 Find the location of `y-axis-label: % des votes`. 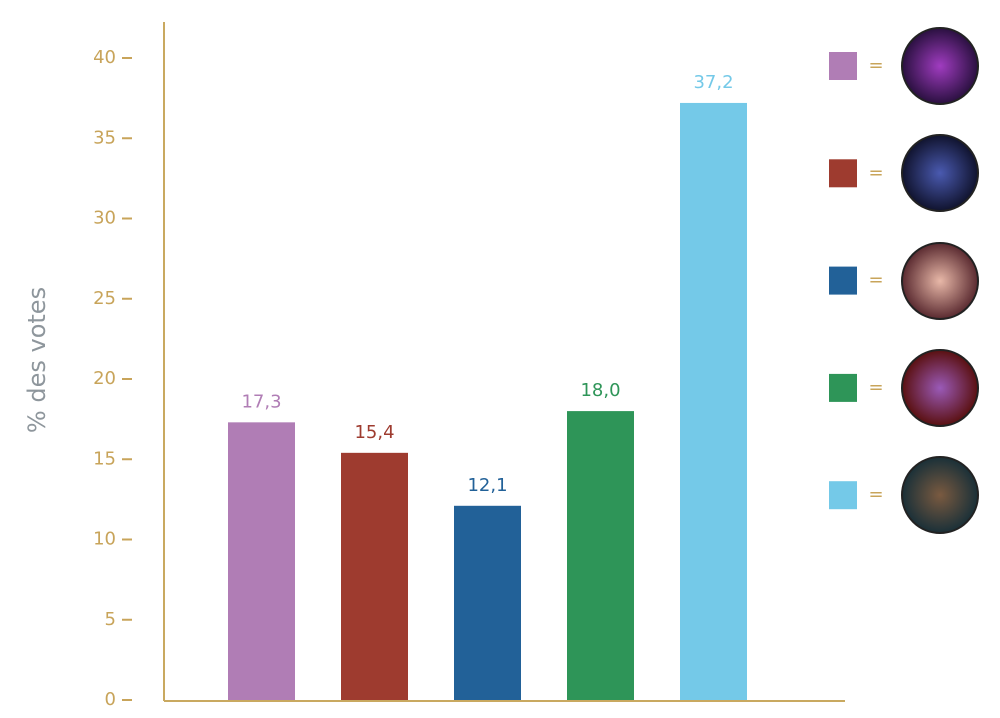

y-axis-label: % des votes is located at coordinates (37, 360).